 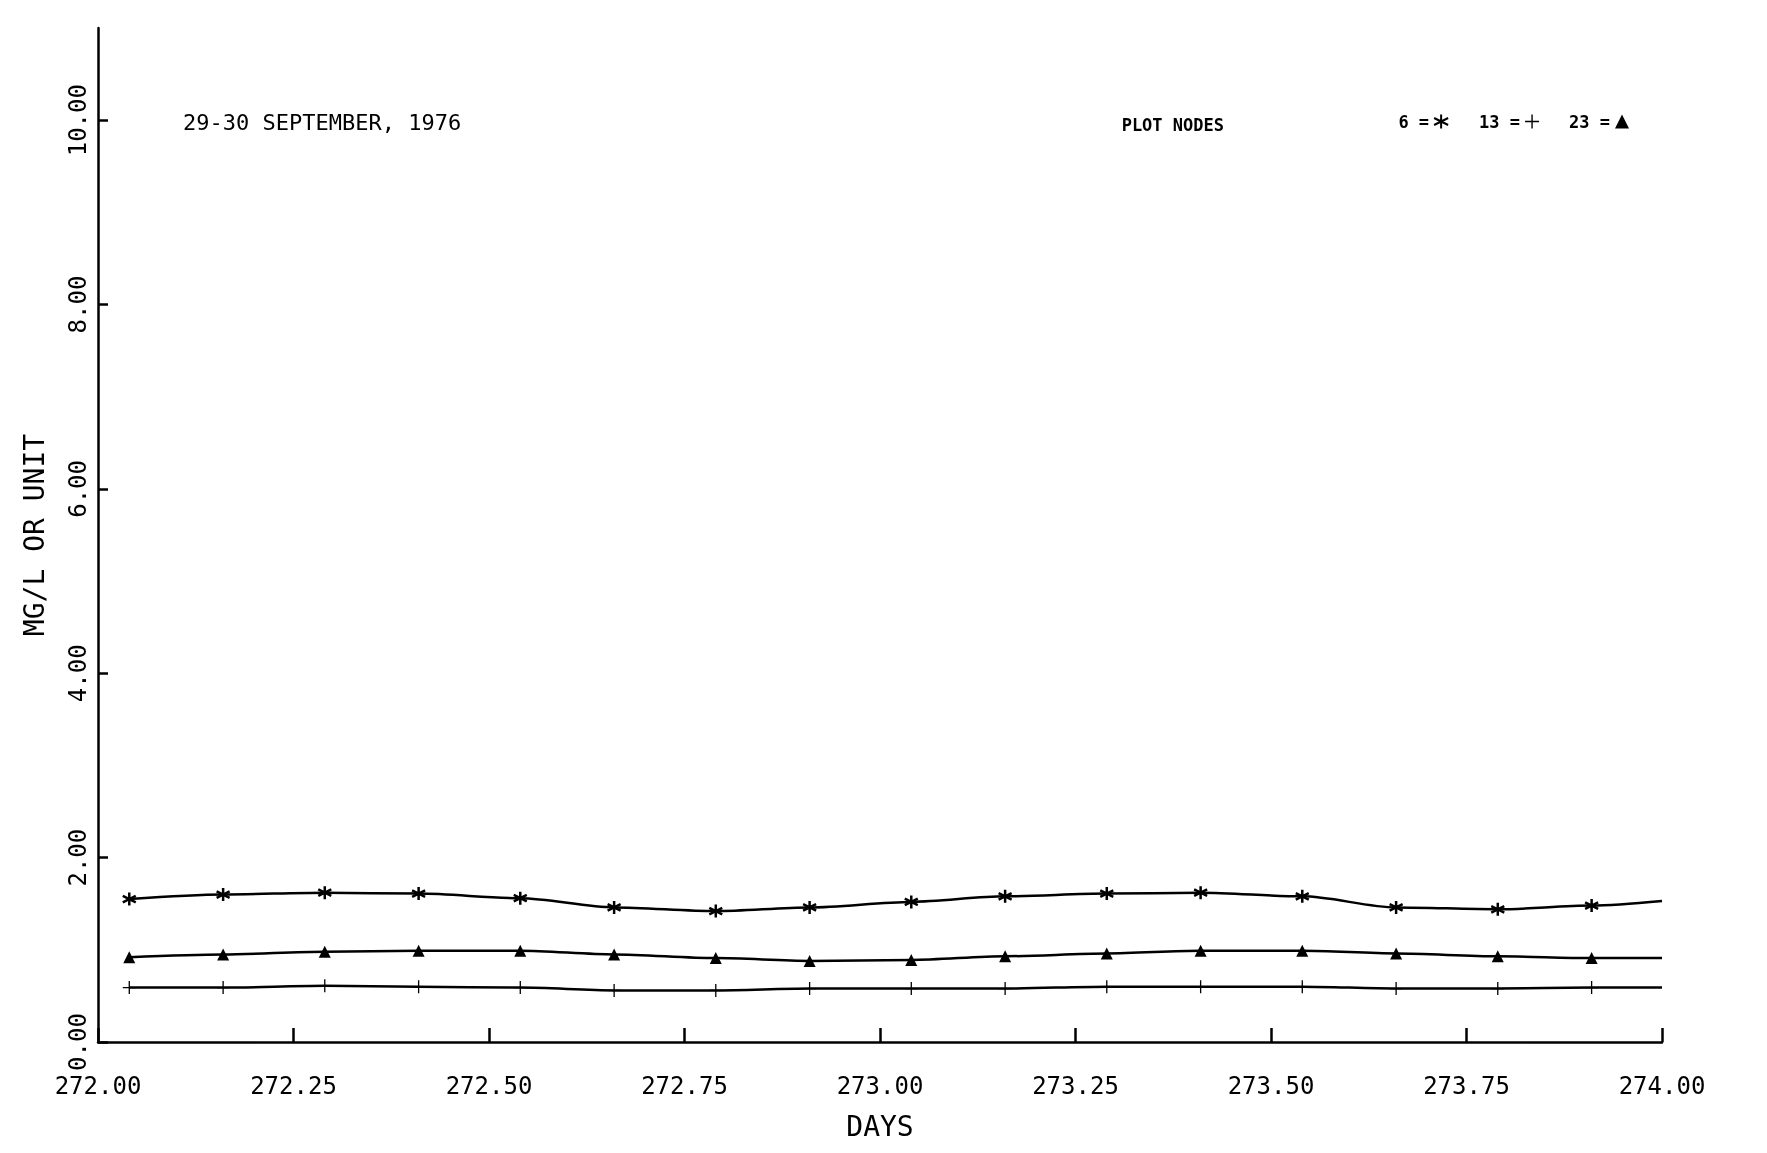 What do you see at coordinates (489, 1086) in the screenshot?
I see `x-tick-label: 272.50` at bounding box center [489, 1086].